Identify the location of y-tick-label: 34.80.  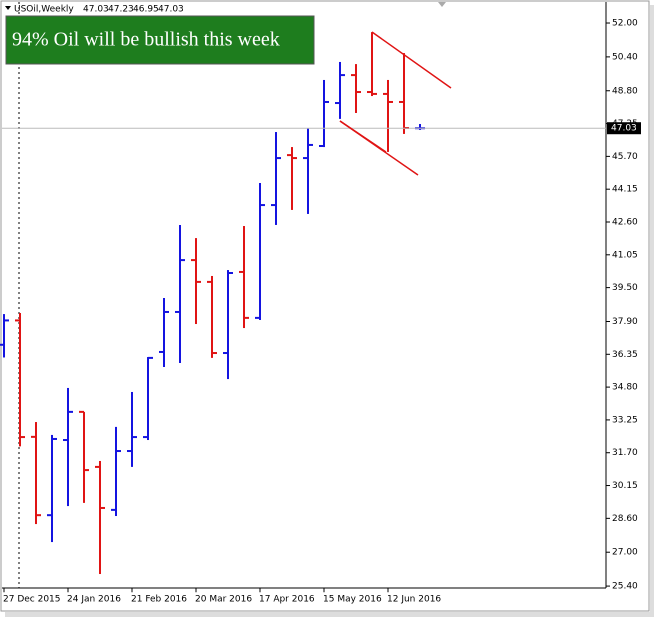
(625, 388).